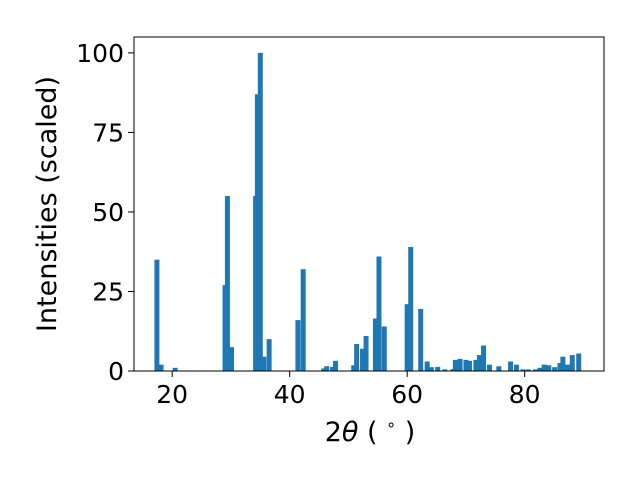  Describe the element at coordinates (290, 394) in the screenshot. I see `x-tick-label: 40` at that location.